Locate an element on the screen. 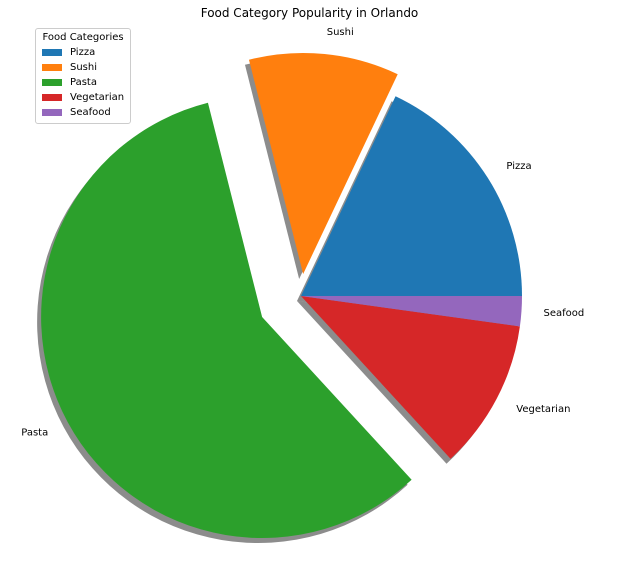 The image size is (619, 562). pie-slice-pizza is located at coordinates (411, 196).